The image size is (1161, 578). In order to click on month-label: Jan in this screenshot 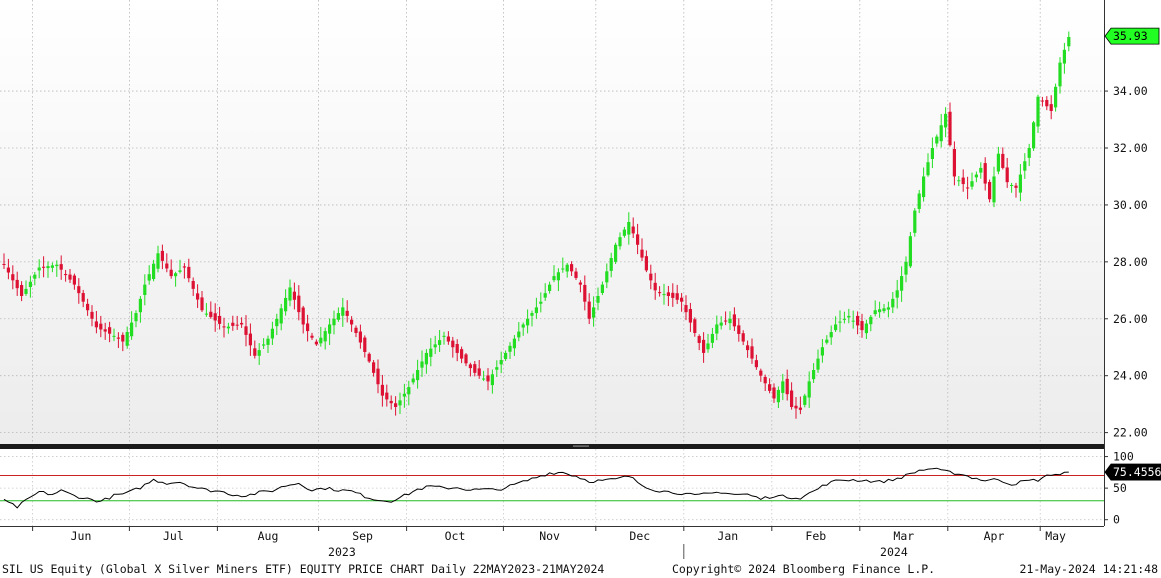, I will do `click(727, 536)`.